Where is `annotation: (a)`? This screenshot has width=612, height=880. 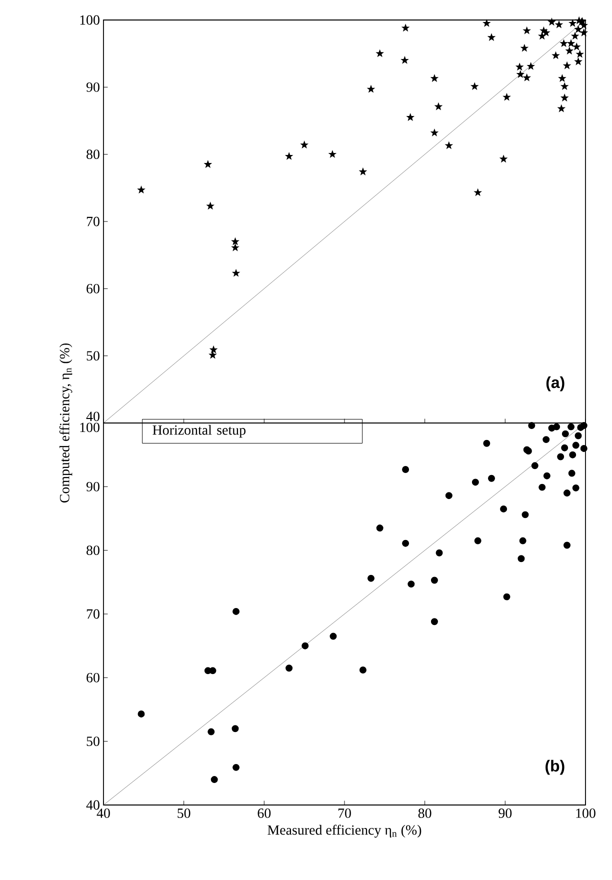
annotation: (a) is located at coordinates (555, 384).